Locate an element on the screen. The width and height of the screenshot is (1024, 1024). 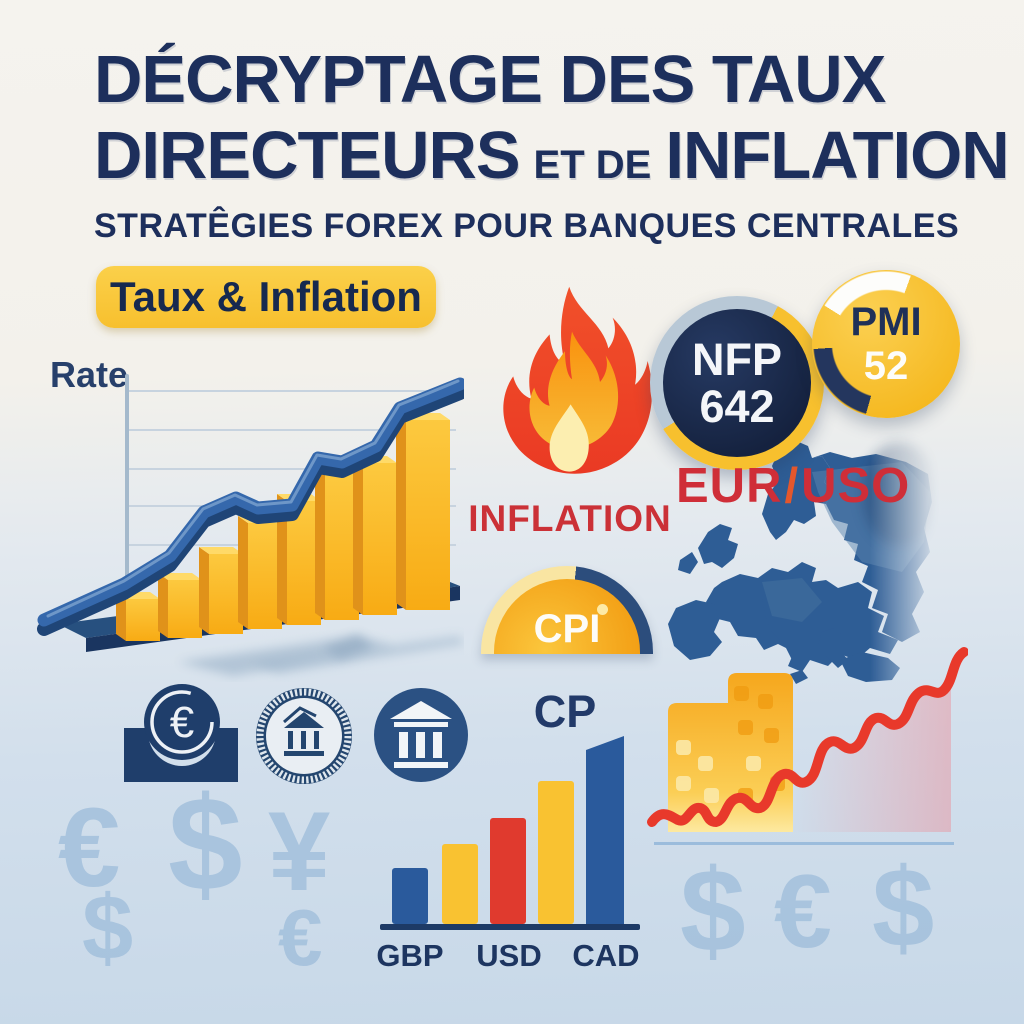
rate-3d-chart is located at coordinates (250, 525).